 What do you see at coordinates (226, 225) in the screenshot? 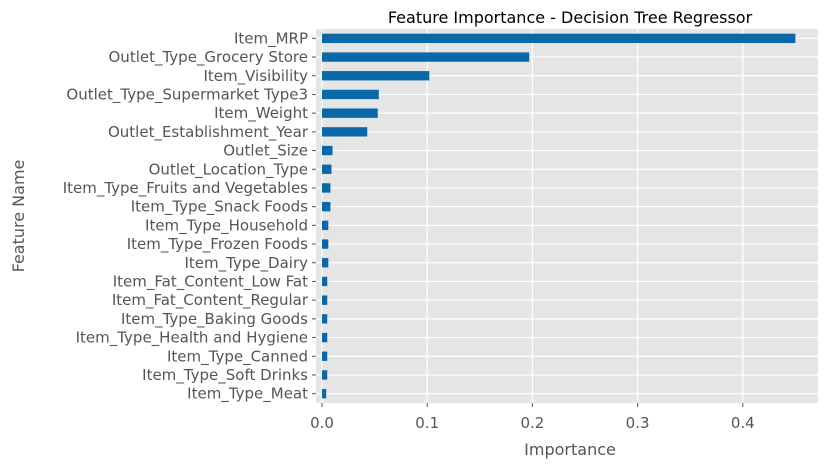
I see `y-tick-label: Item_Type_Household` at bounding box center [226, 225].